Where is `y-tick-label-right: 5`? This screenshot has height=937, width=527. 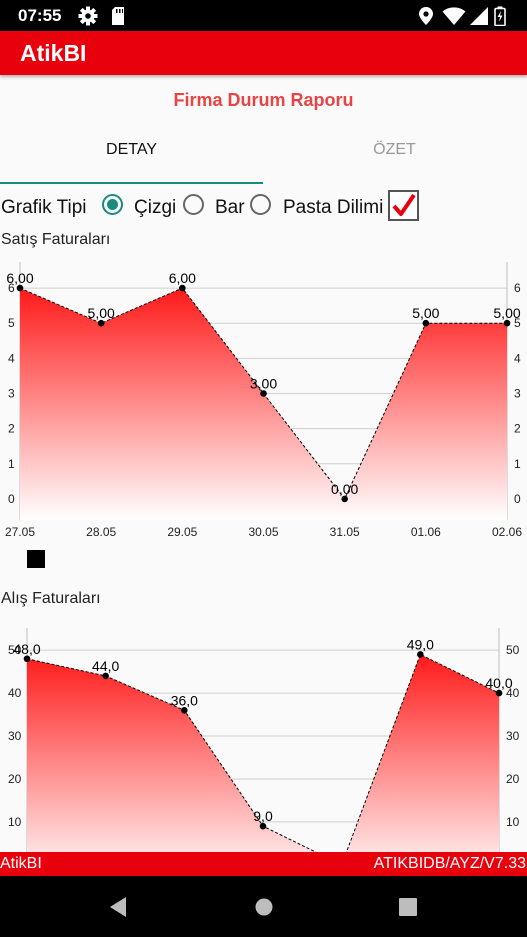 y-tick-label-right: 5 is located at coordinates (517, 323).